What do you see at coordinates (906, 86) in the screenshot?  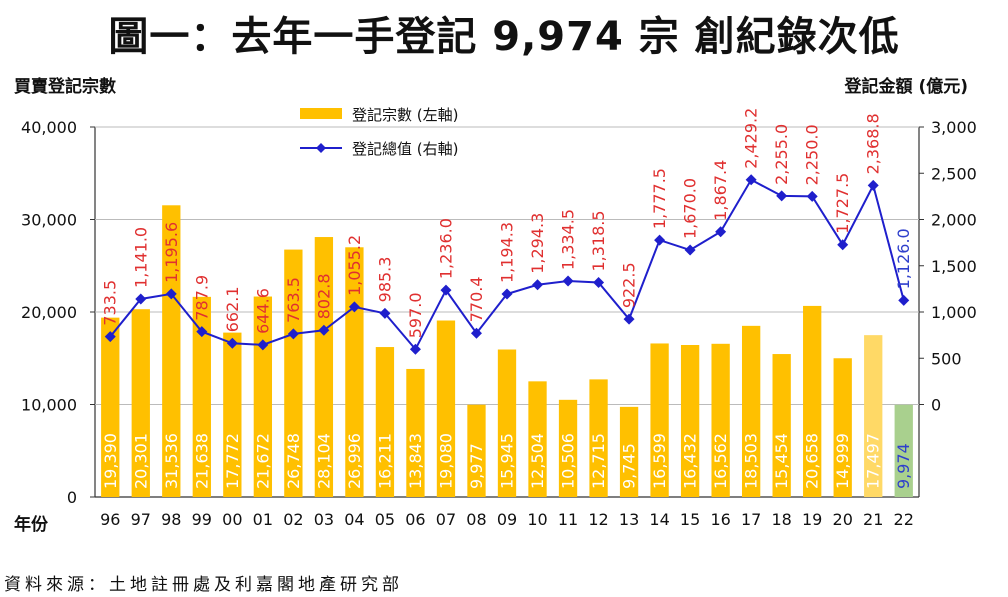 I see `right-axis-title: 登記金額 (億元)` at bounding box center [906, 86].